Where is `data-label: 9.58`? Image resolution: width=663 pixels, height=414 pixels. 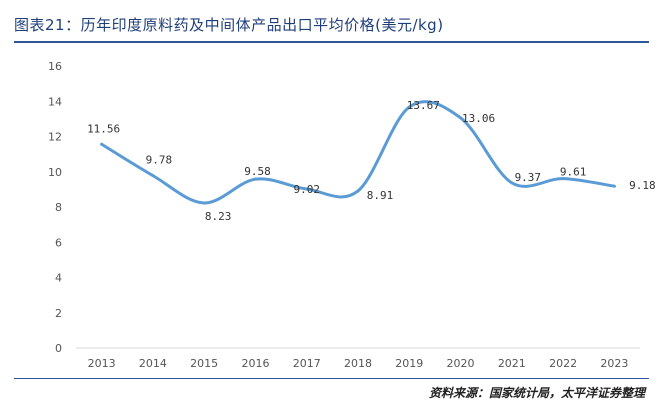
data-label: 9.58 is located at coordinates (257, 171).